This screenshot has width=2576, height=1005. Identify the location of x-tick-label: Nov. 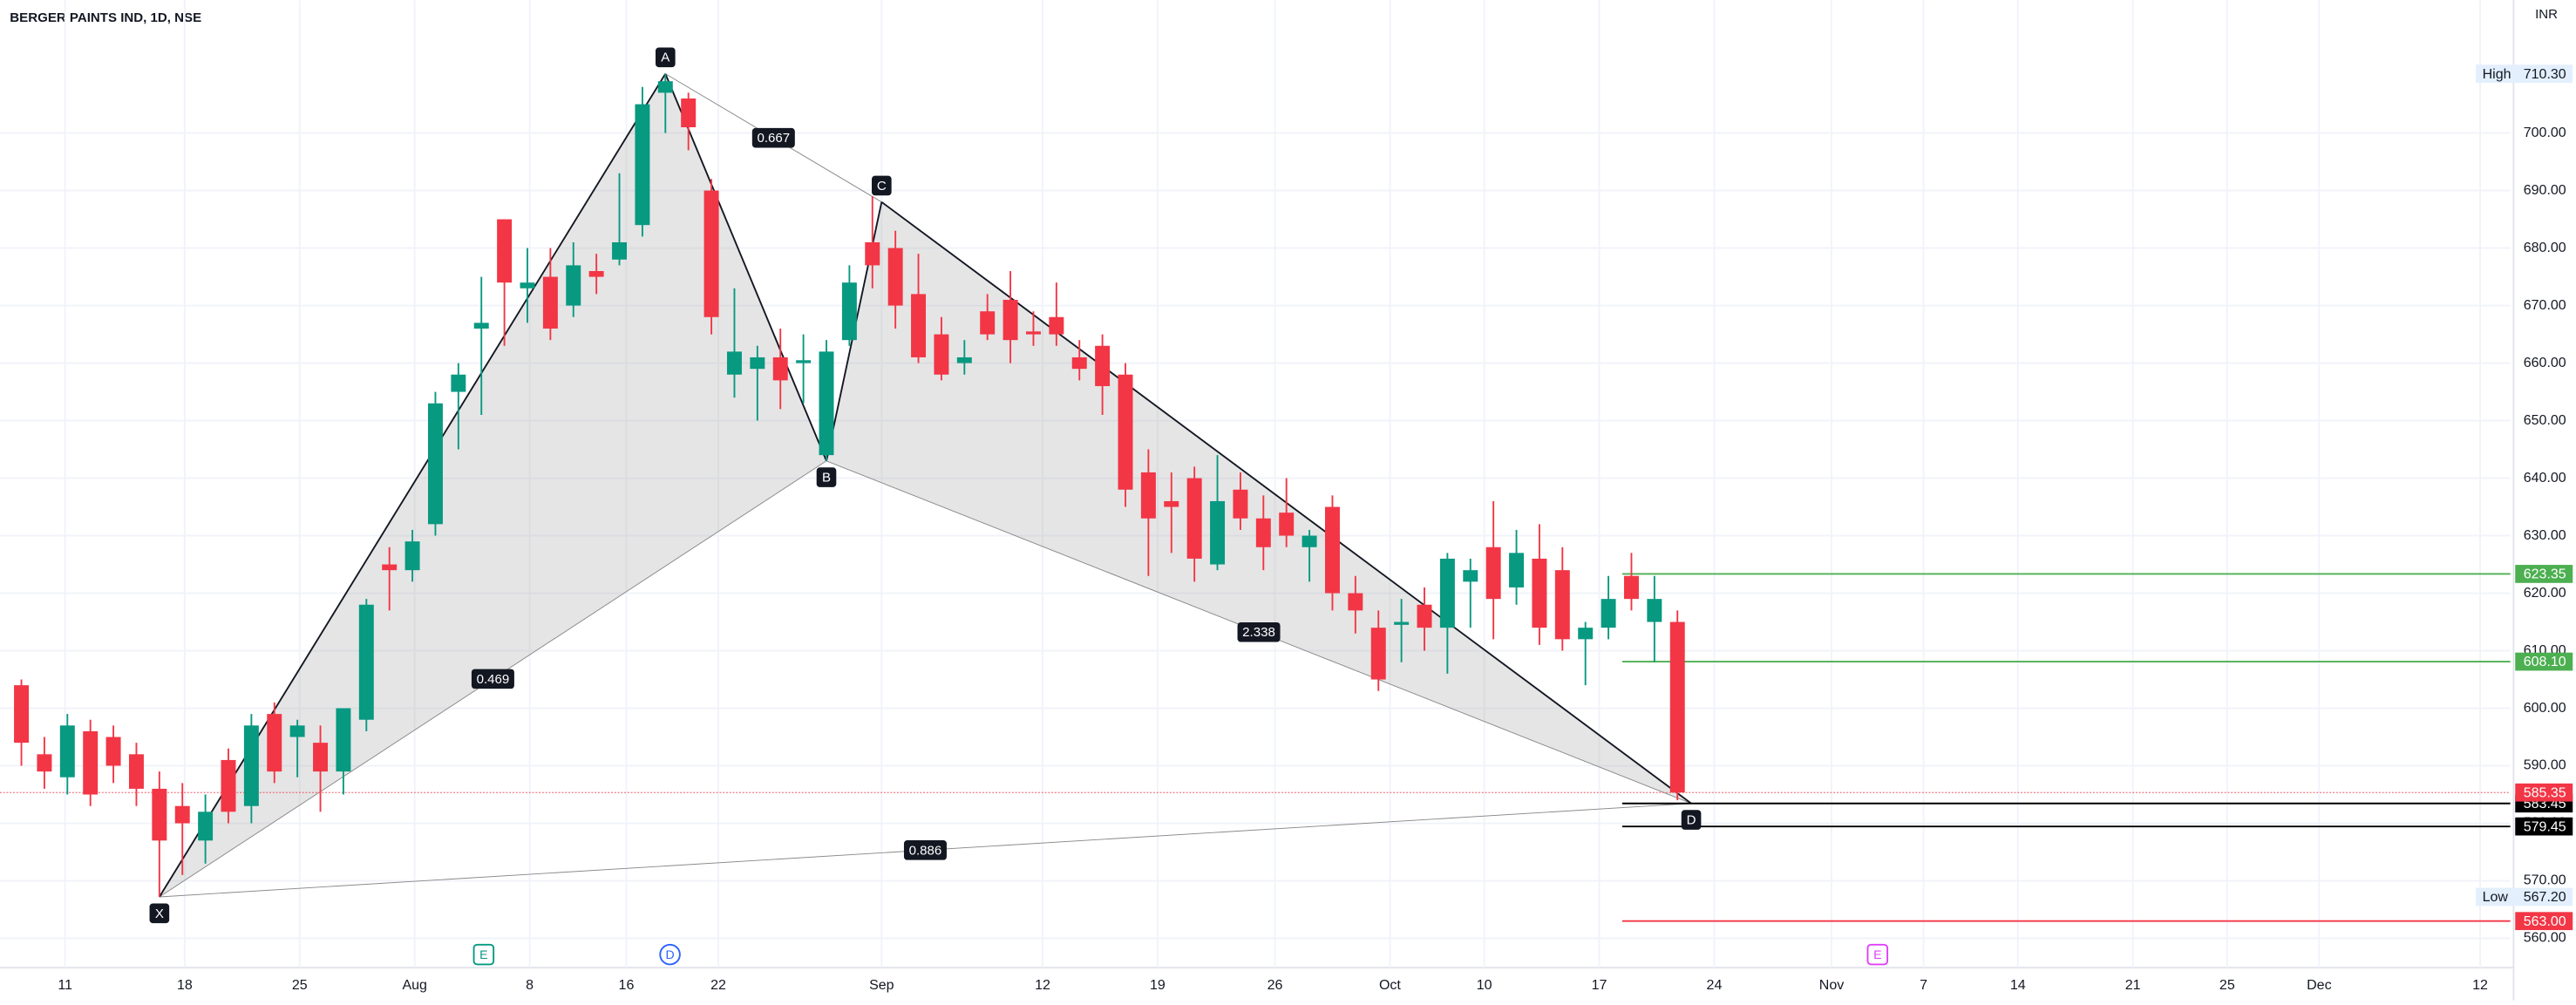
(1832, 985).